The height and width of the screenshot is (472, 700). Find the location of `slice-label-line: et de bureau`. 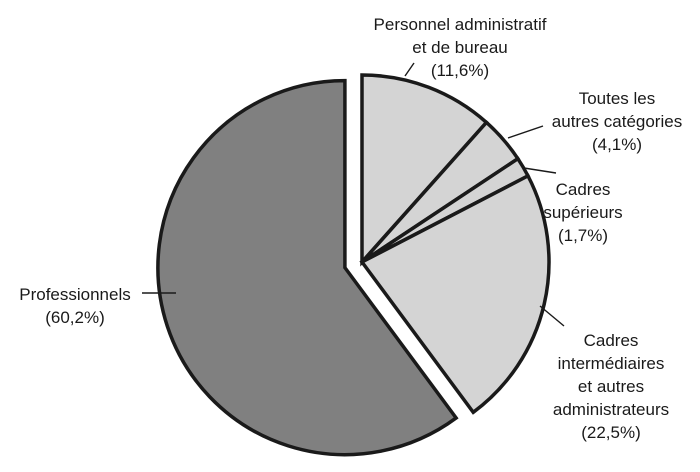

slice-label-line: et de bureau is located at coordinates (459, 47).